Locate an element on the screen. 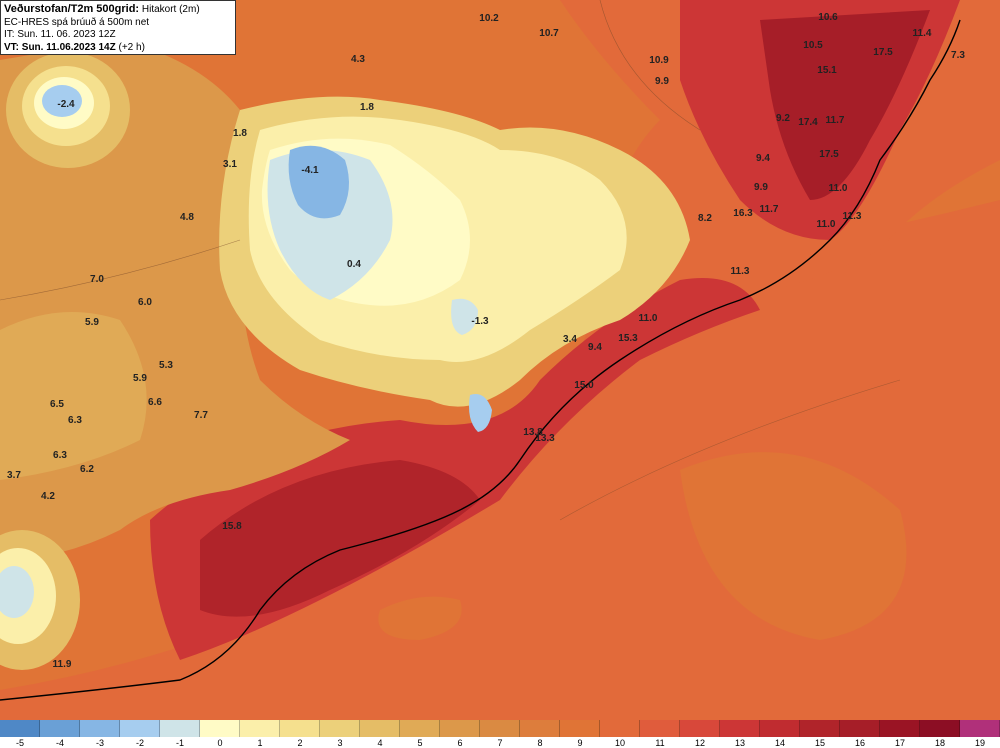  value-label: 17.4 is located at coordinates (808, 122).